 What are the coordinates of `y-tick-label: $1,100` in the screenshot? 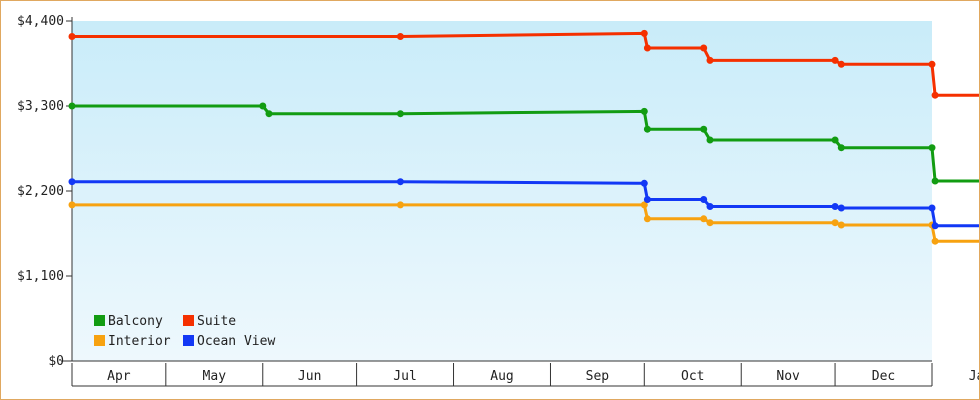 It's located at (40, 276).